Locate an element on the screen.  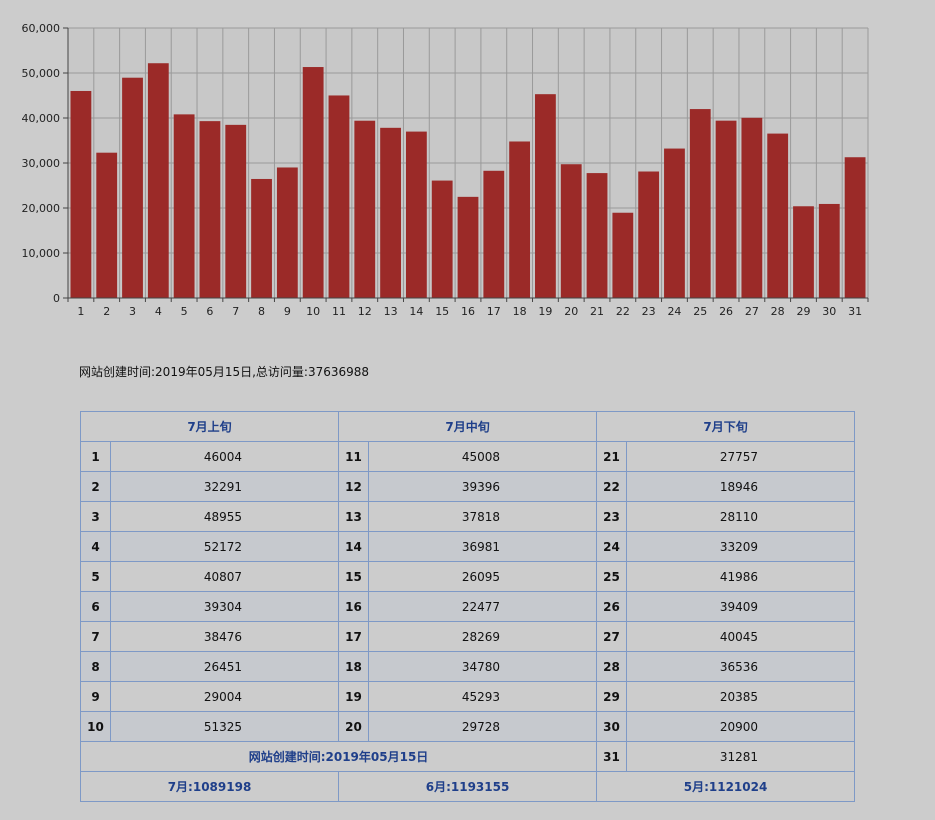
x-tick-label: 5 is located at coordinates (184, 311).